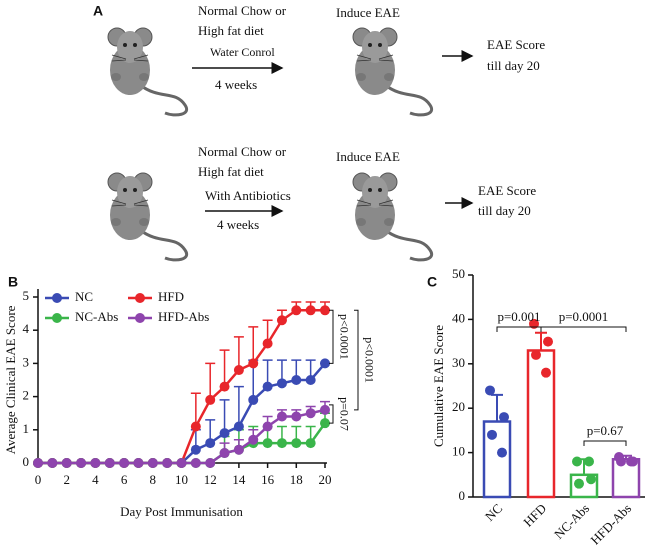 The width and height of the screenshot is (659, 555). Describe the element at coordinates (242, 10) in the screenshot. I see `diet-text: Normal Chow or` at that location.